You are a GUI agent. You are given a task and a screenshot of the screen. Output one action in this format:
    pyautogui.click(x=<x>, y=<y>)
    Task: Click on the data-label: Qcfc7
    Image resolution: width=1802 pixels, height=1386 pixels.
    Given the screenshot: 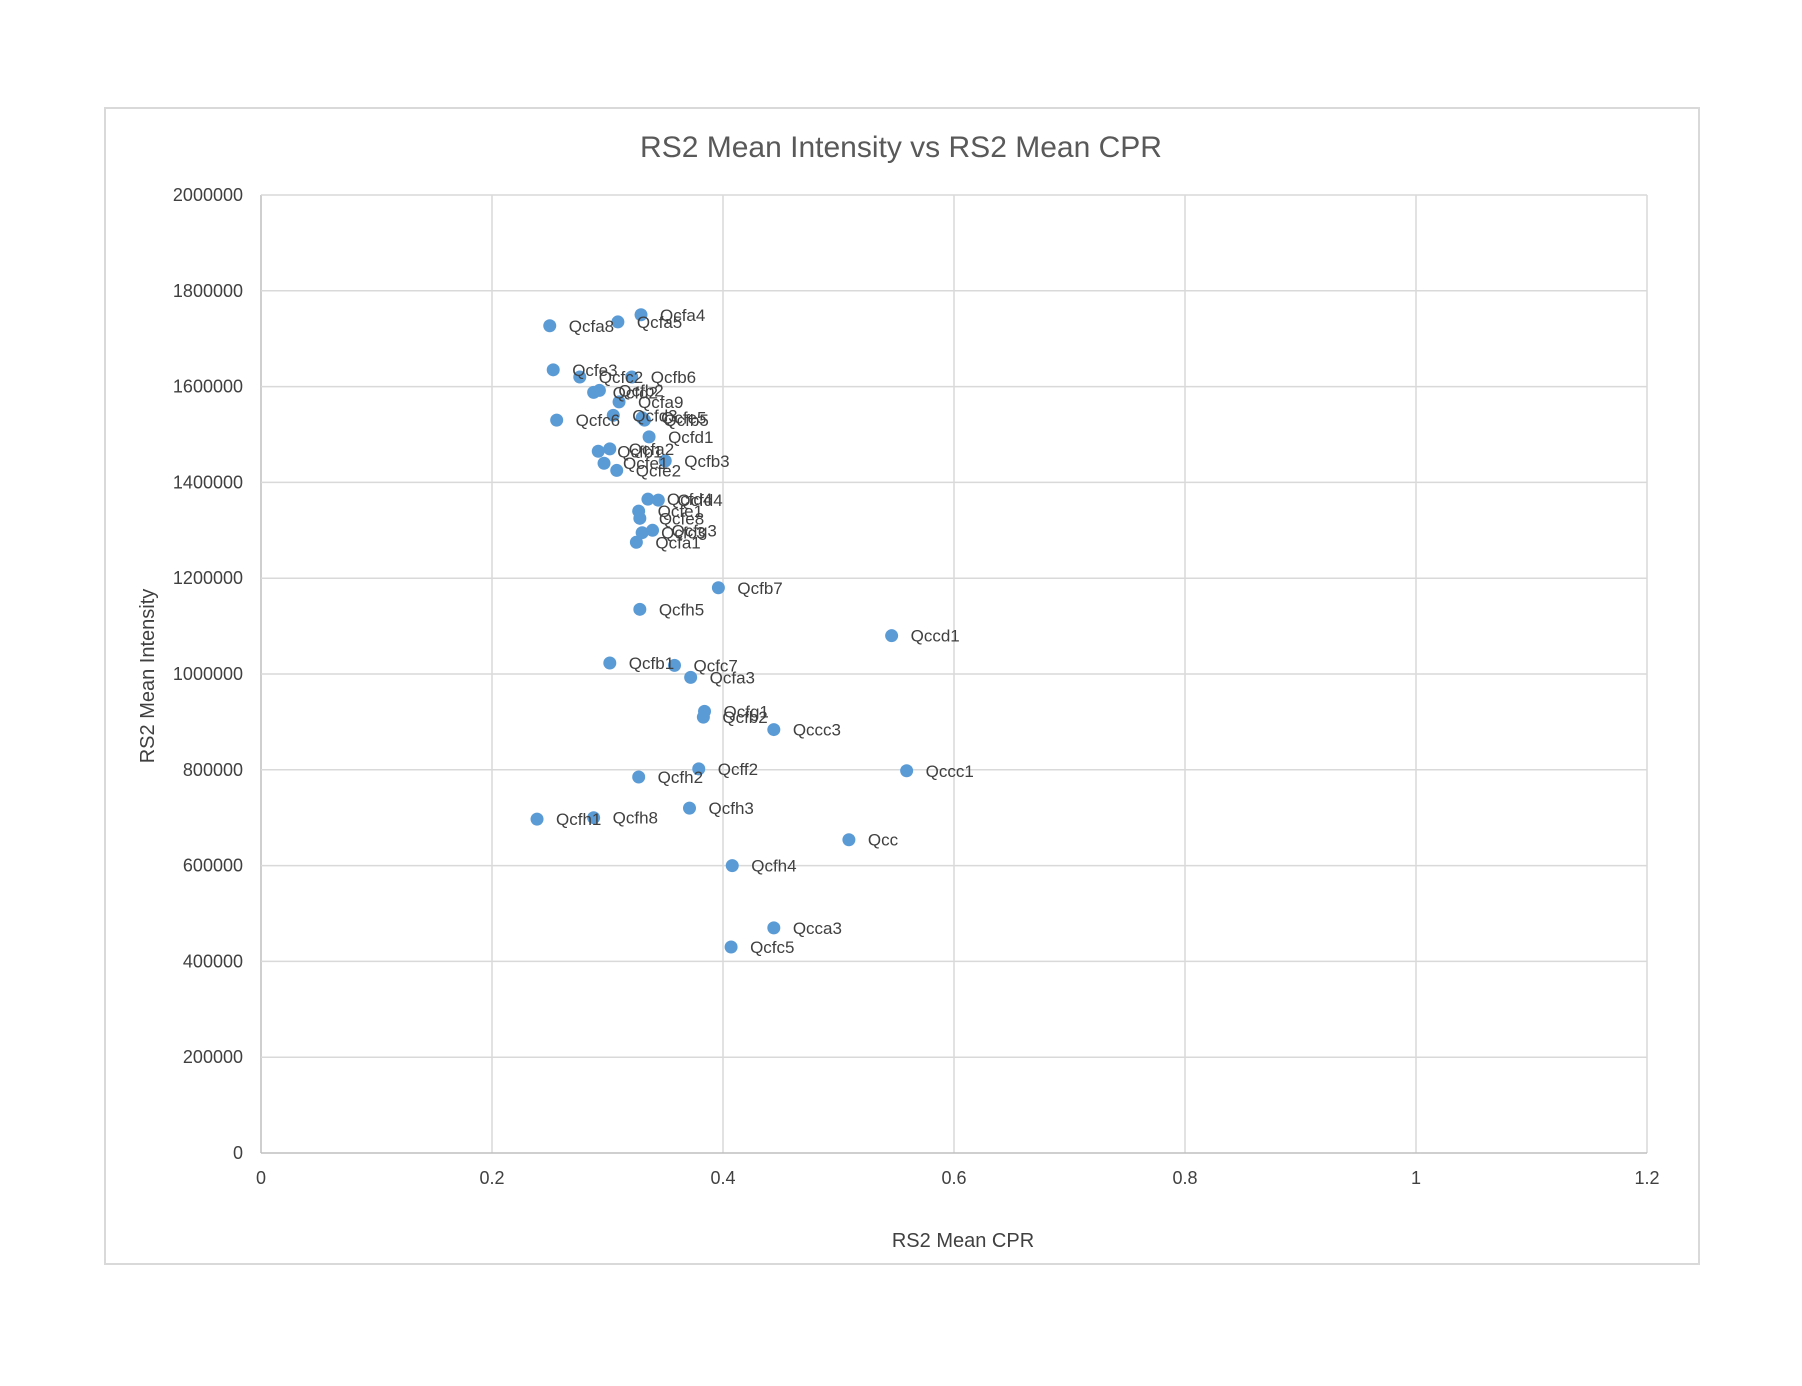 What is the action you would take?
    pyautogui.click(x=715, y=665)
    